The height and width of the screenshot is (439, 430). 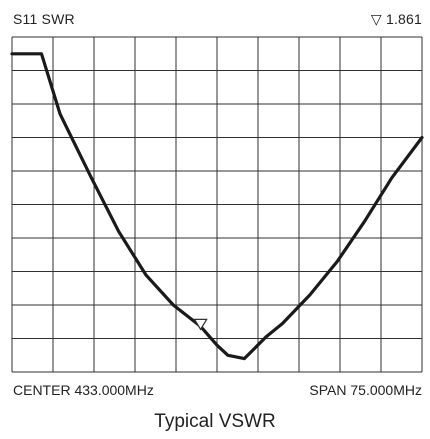 I want to click on trace-label: S11 SWR, so click(x=44, y=19).